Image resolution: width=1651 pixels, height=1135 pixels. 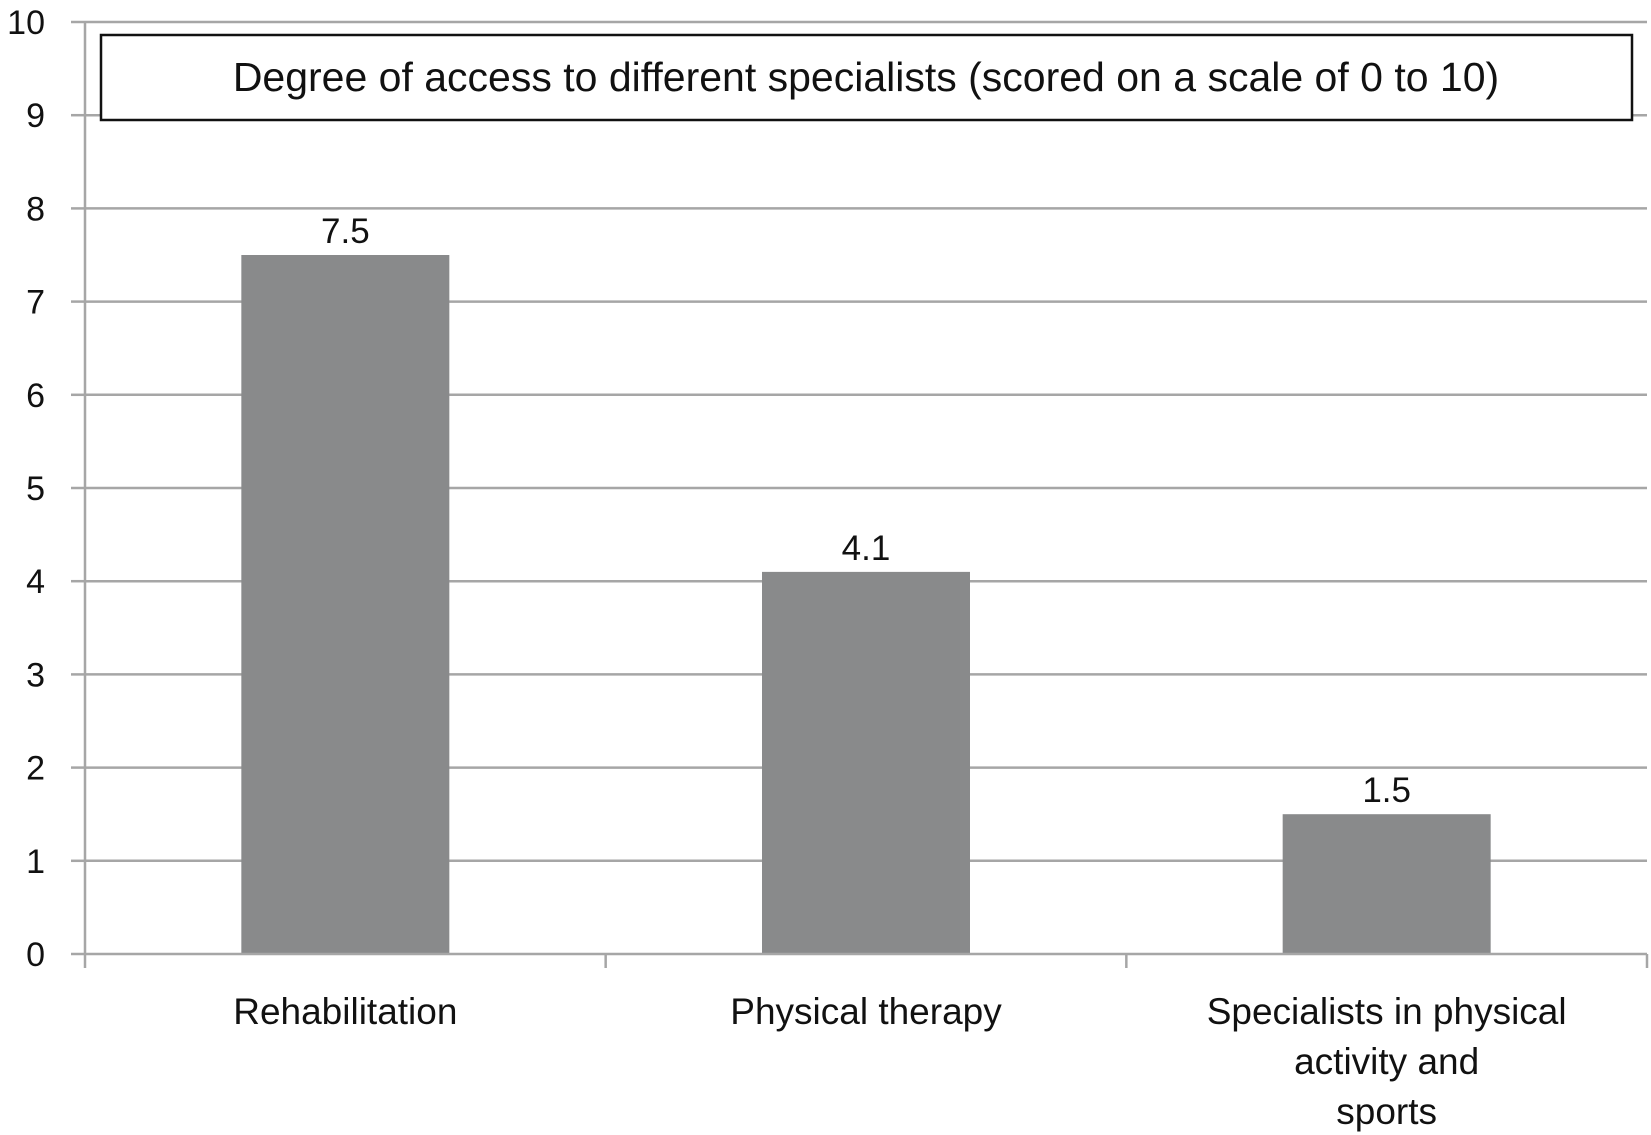 I want to click on title-frame, so click(x=866, y=77).